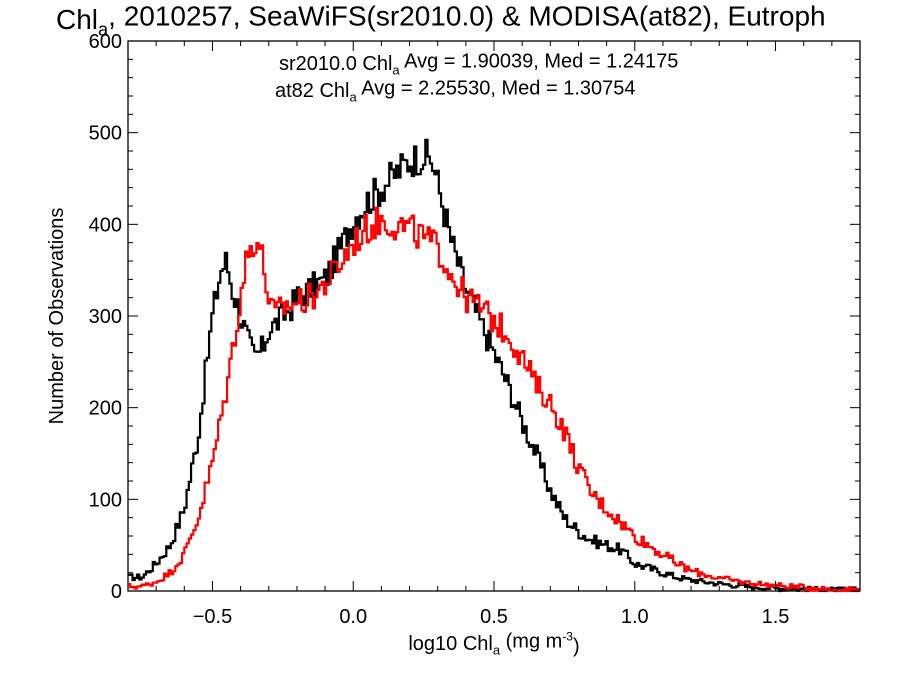  I want to click on y-tick-label: 0, so click(116, 592).